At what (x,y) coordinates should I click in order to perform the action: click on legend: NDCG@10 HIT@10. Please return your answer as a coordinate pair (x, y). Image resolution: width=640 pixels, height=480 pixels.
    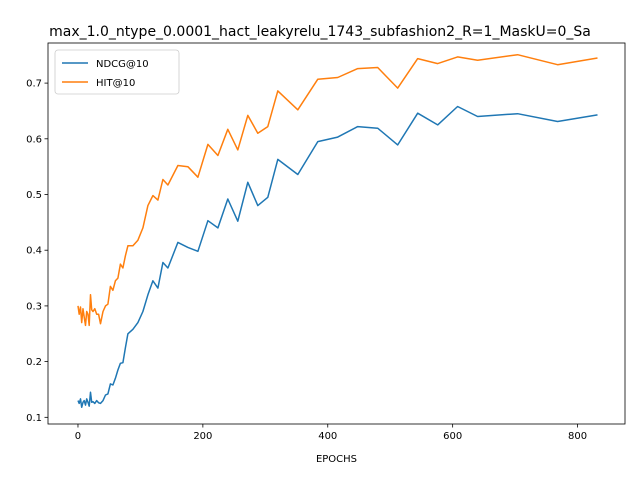
    Looking at the image, I should click on (117, 72).